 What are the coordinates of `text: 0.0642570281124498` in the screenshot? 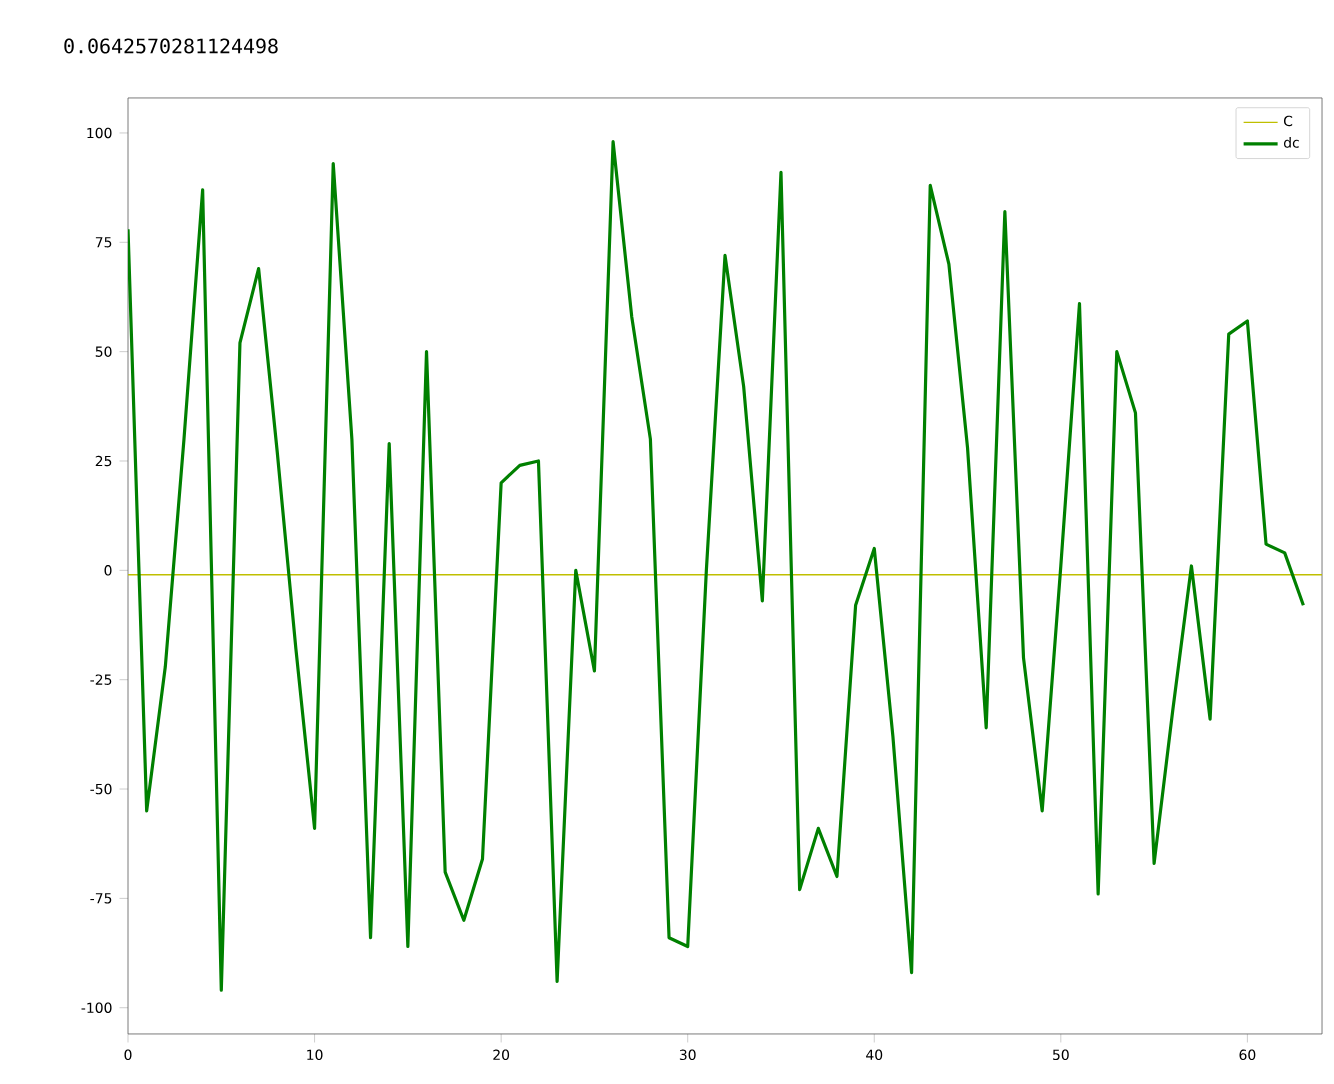 It's located at (171, 46).